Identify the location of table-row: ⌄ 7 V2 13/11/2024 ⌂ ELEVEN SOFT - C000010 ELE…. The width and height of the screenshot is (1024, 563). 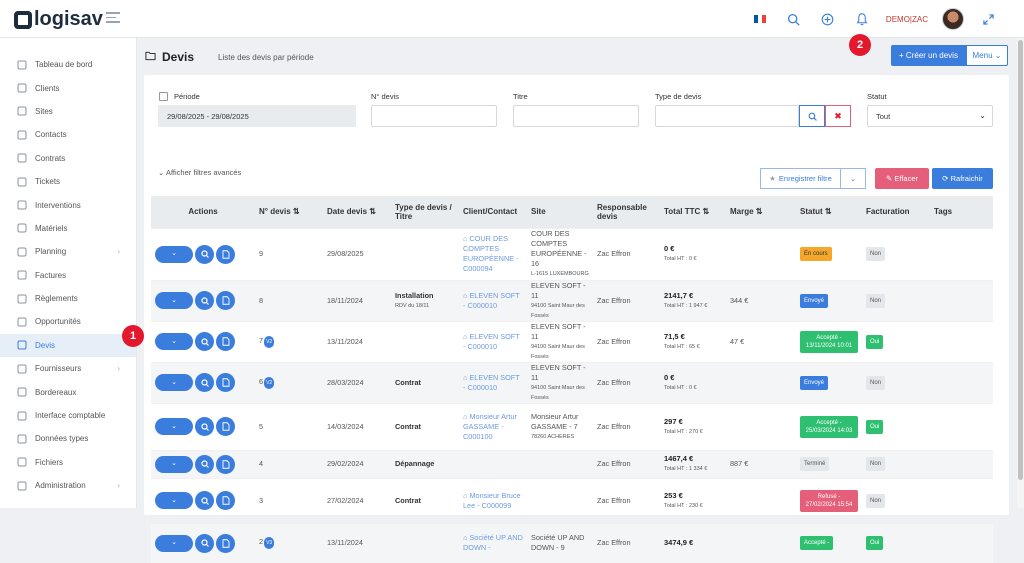
(572, 341).